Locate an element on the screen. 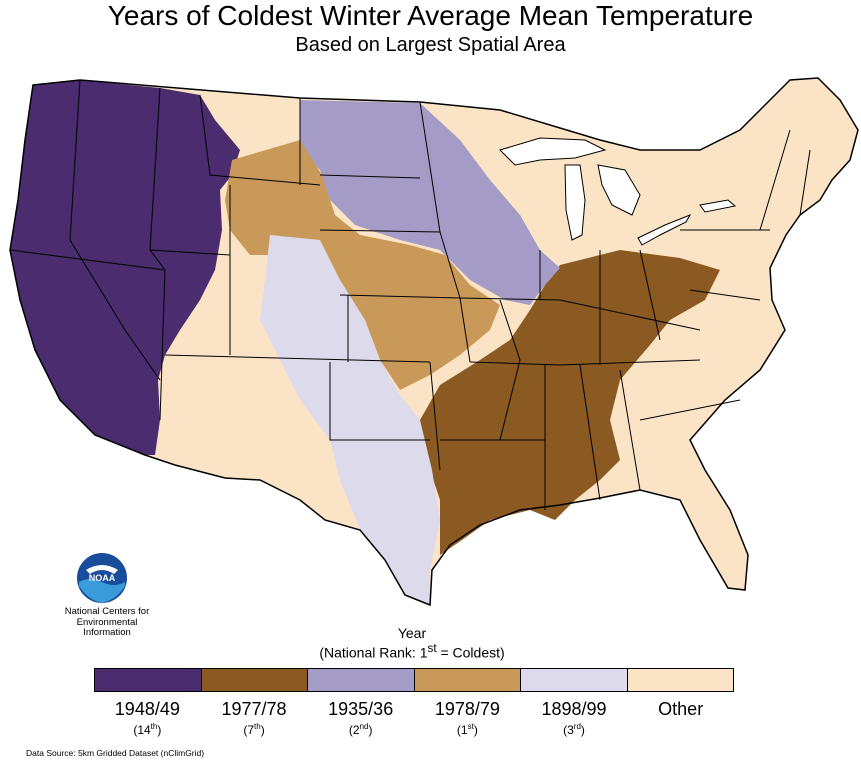 Image resolution: width=861 pixels, height=763 pixels. org-line: Environmental is located at coordinates (107, 622).